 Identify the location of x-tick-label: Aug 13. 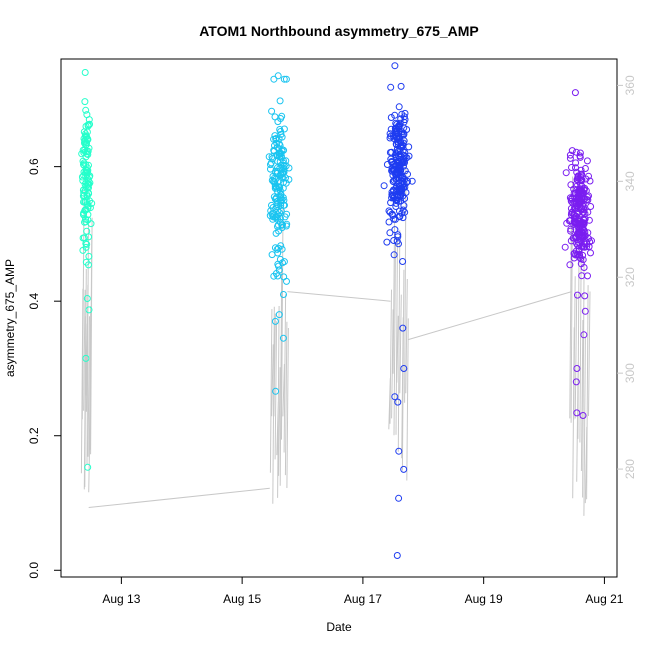
(121, 599).